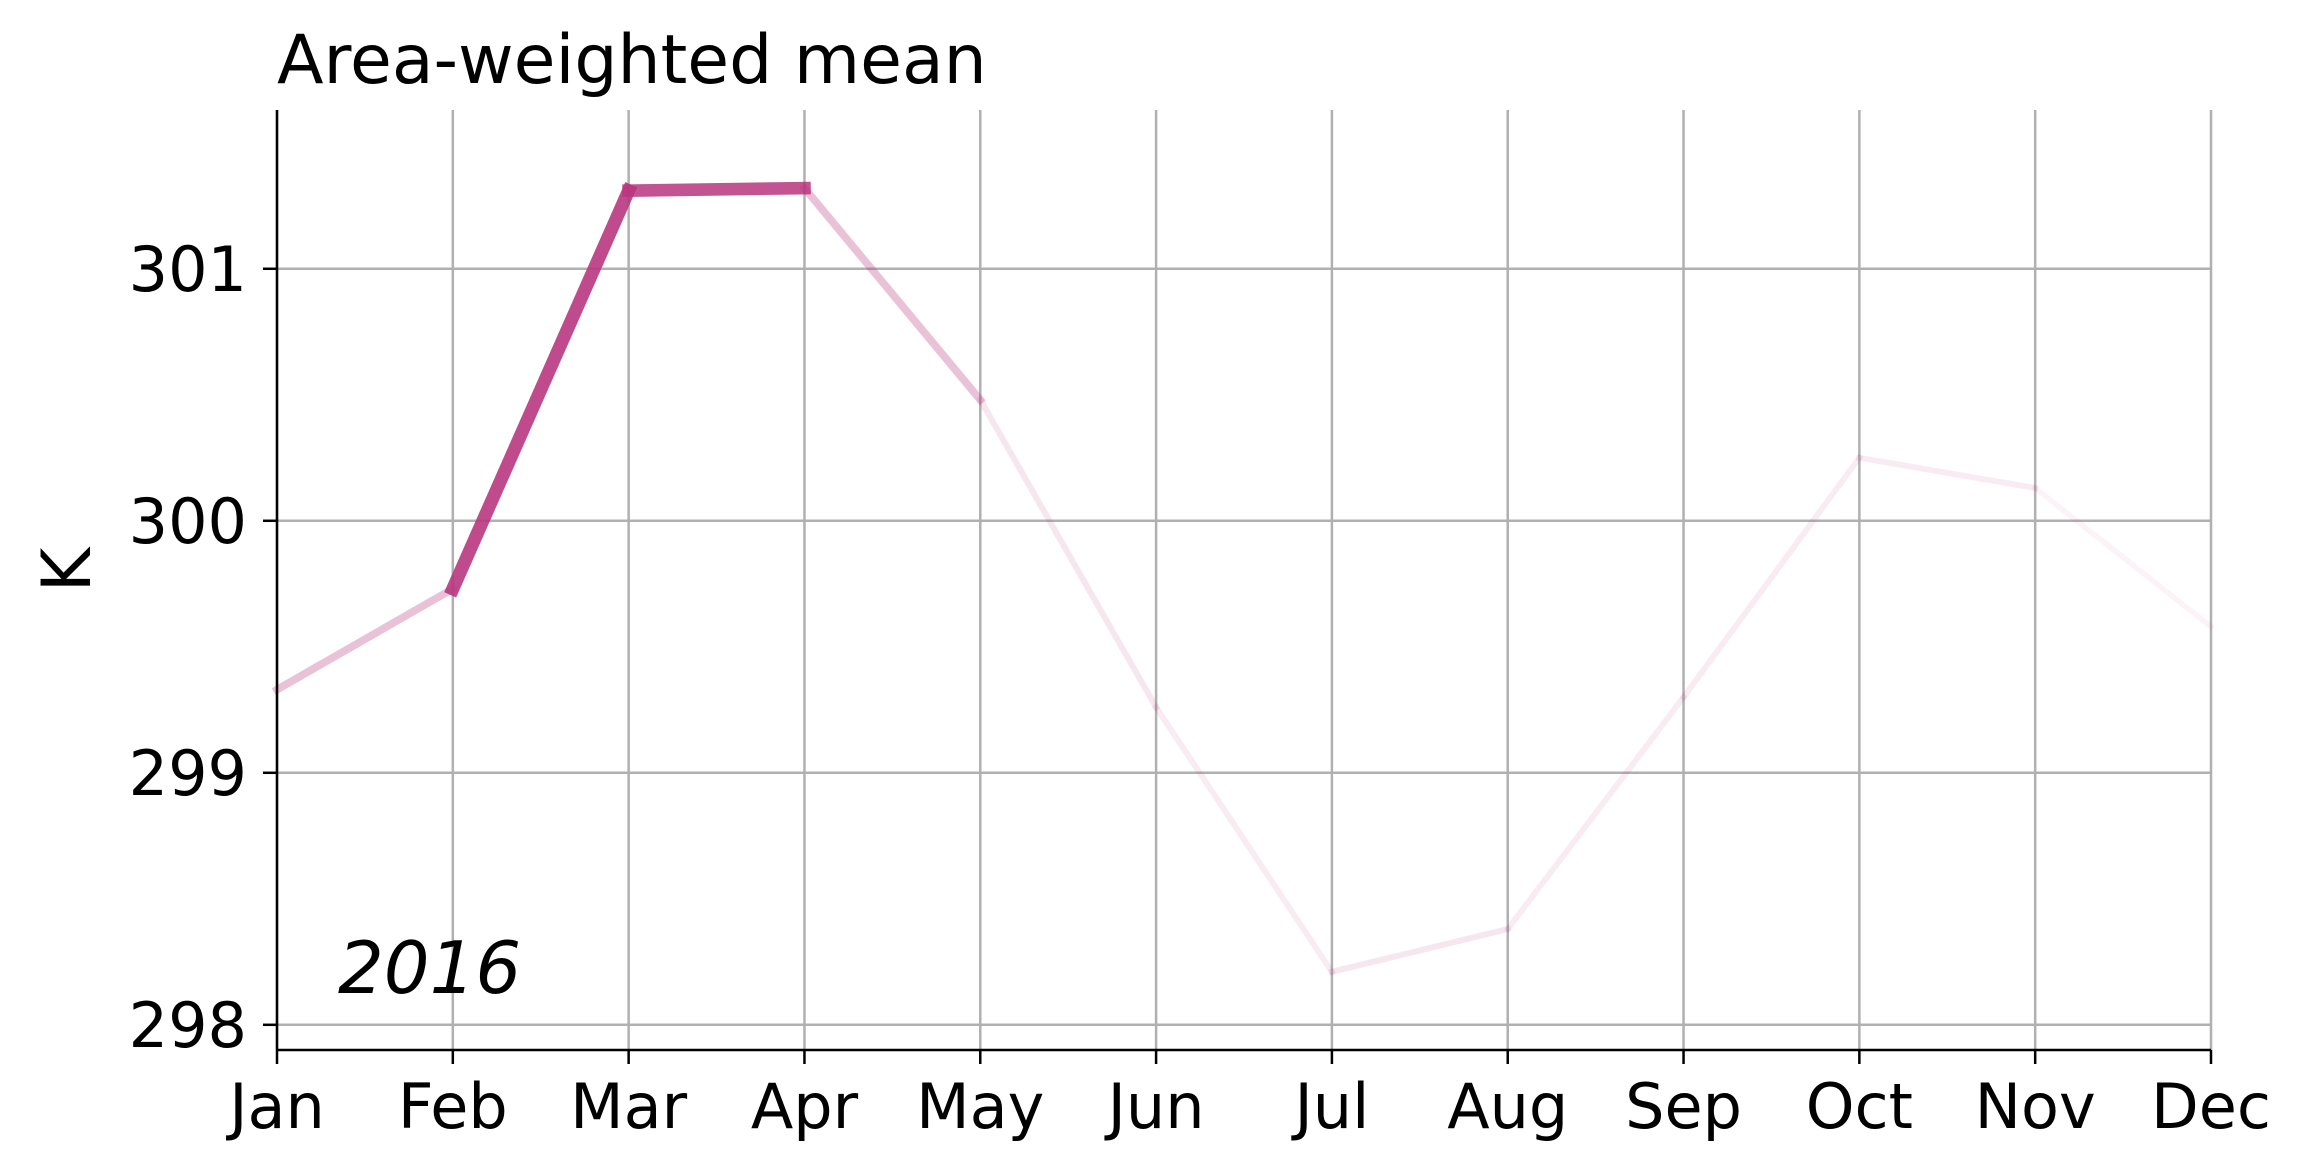  I want to click on x-tick-label: Aug, so click(1507, 1106).